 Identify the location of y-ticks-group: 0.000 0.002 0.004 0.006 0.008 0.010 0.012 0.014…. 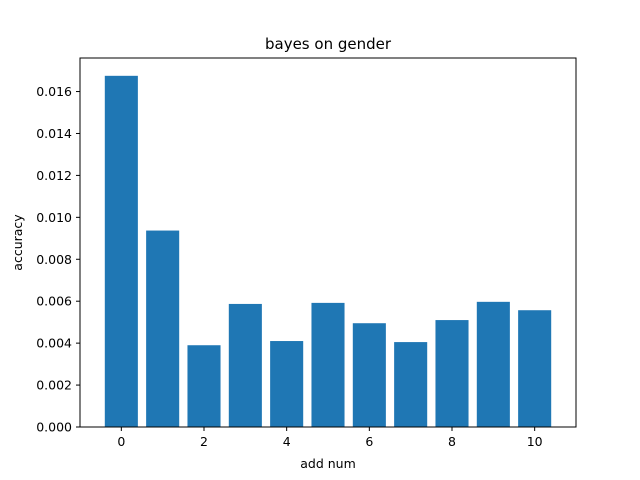
(58, 259).